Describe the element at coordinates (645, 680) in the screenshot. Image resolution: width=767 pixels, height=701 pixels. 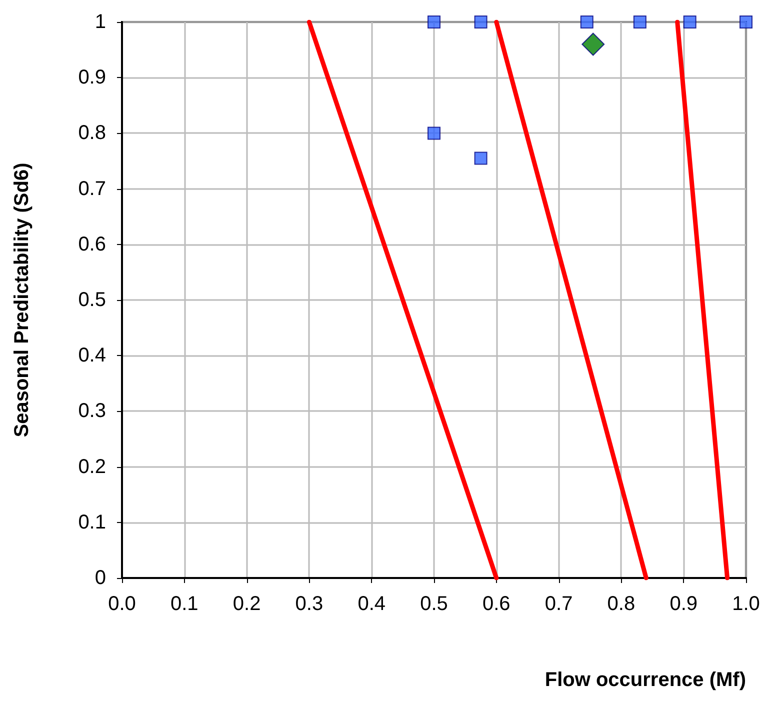
I see `x-axis-title: Flow occurrence (Mf)` at that location.